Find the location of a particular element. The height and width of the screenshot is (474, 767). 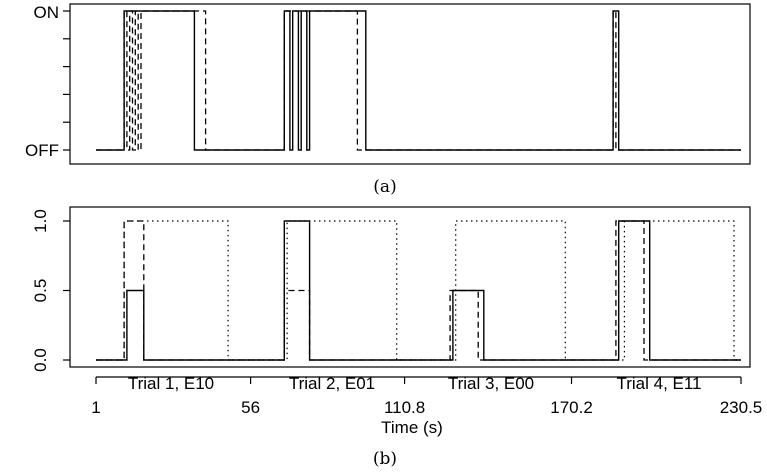

panel-a-y-tick-label-on: ON is located at coordinates (47, 12).